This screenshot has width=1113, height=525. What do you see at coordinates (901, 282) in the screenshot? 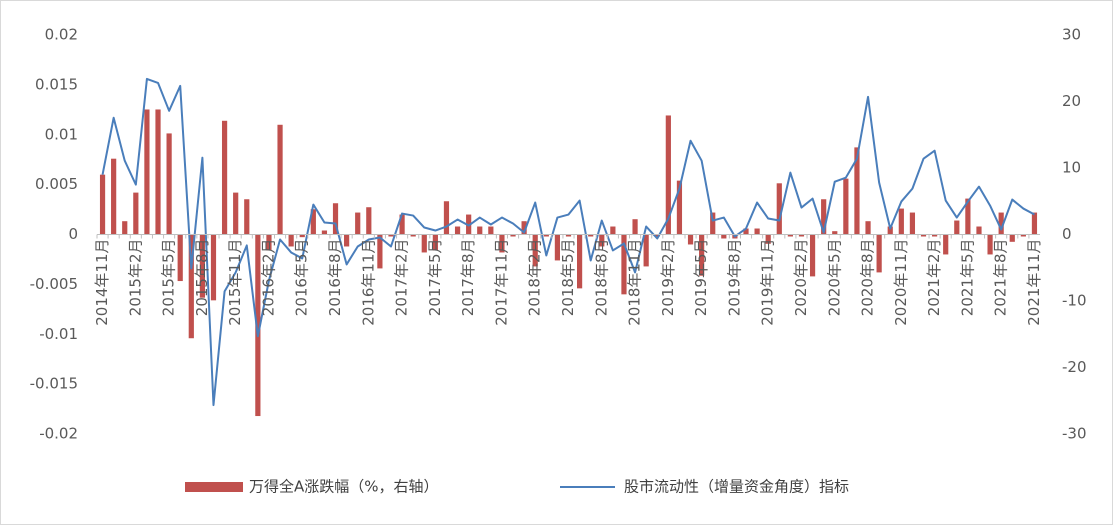
I see `x-tick-label: 2020年11月` at bounding box center [901, 282].